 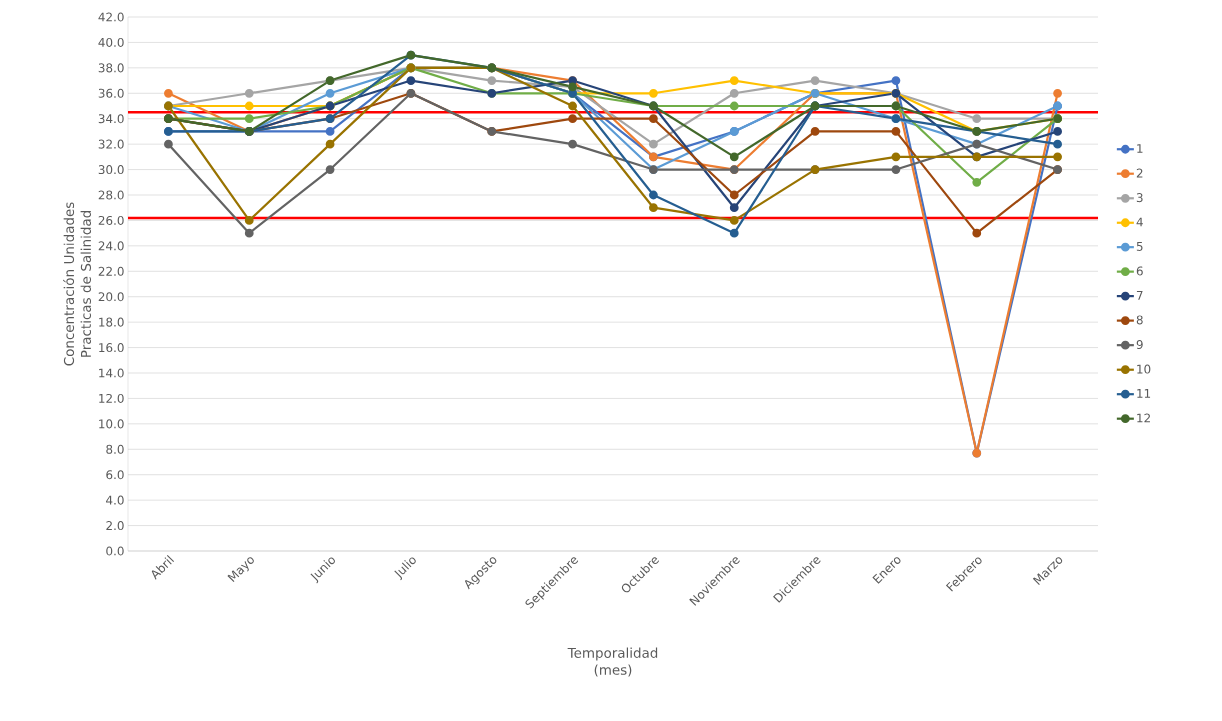 What do you see at coordinates (1139, 271) in the screenshot?
I see `legend-label: 6` at bounding box center [1139, 271].